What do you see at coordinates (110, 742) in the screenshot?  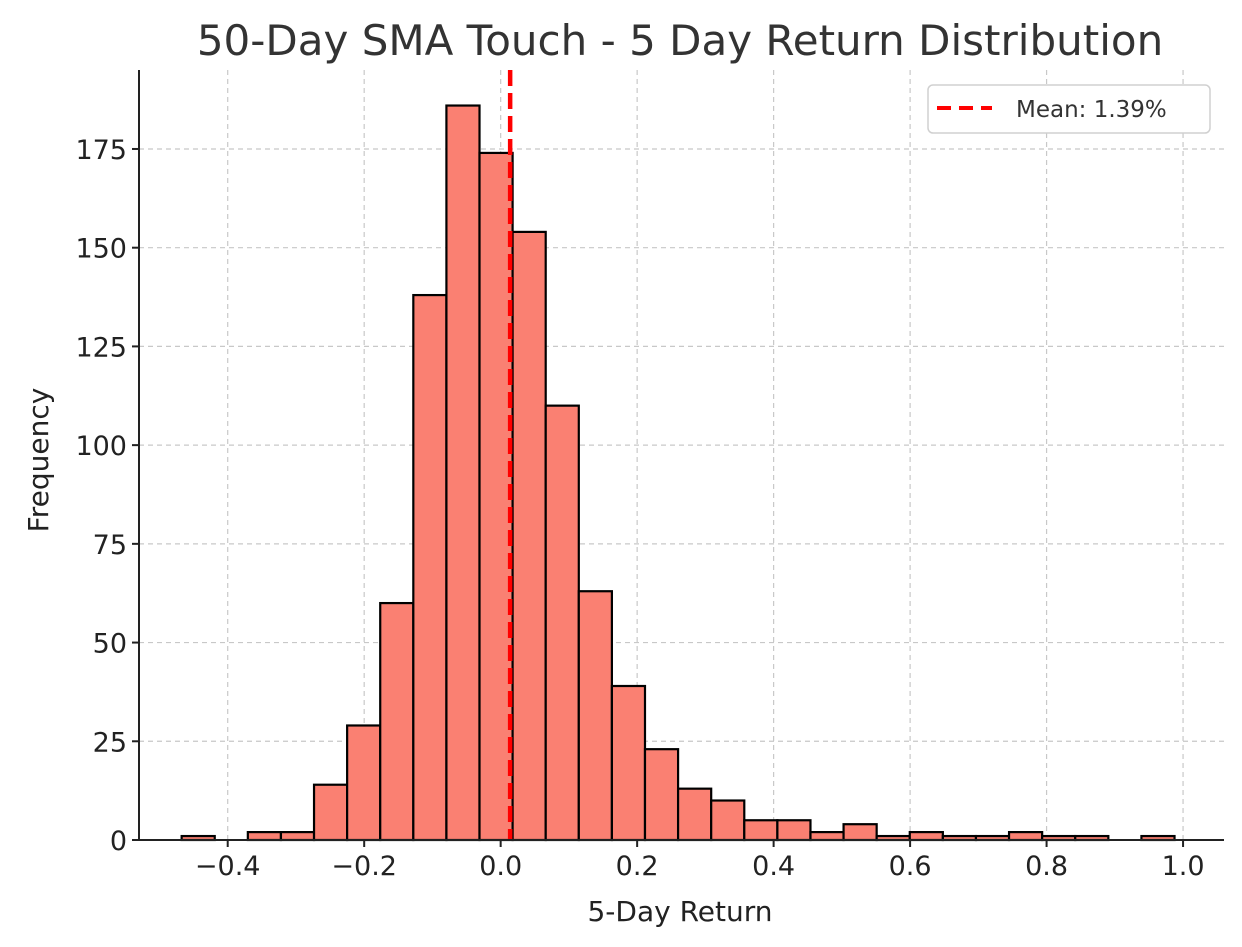 I see `y-tick-label: 25` at bounding box center [110, 742].